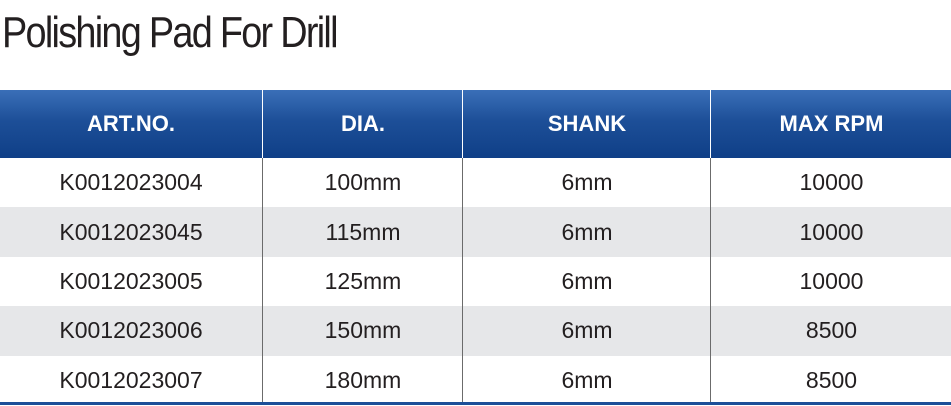 The image size is (951, 406). I want to click on cell: 180mm, so click(362, 380).